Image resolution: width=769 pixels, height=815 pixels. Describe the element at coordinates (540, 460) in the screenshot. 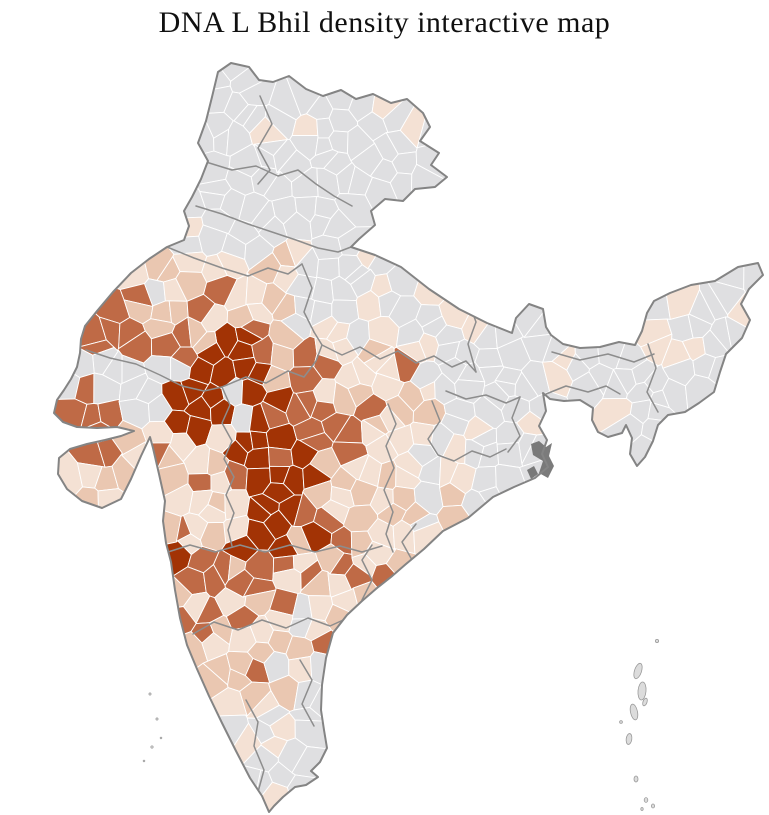

I see `sundarbans-delta` at that location.